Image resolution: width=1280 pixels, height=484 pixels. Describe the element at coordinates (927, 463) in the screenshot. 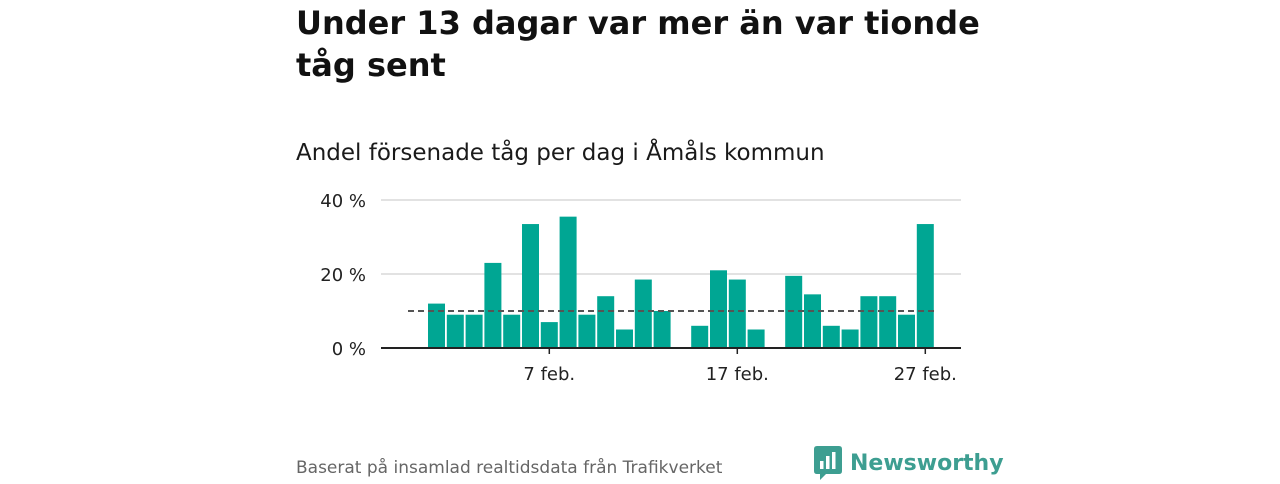

I see `brand-name: Newsworthy` at that location.